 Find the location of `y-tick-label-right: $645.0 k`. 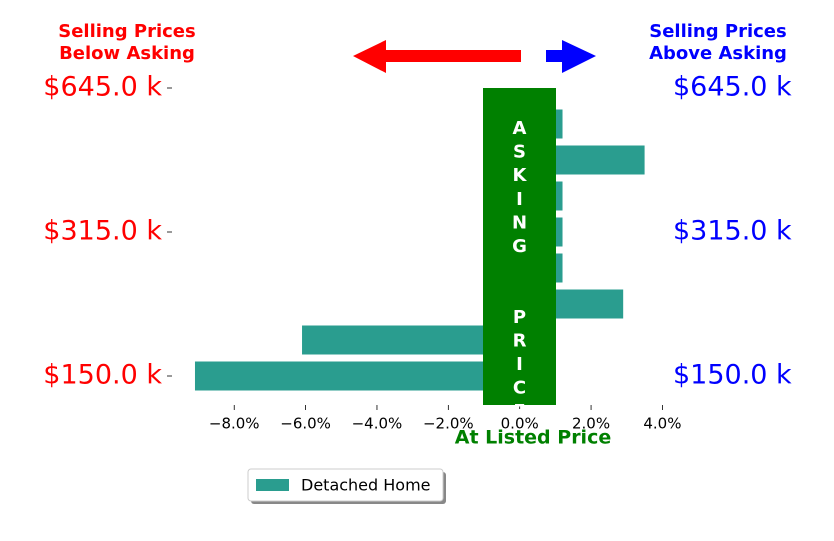

y-tick-label-right: $645.0 k is located at coordinates (732, 87).